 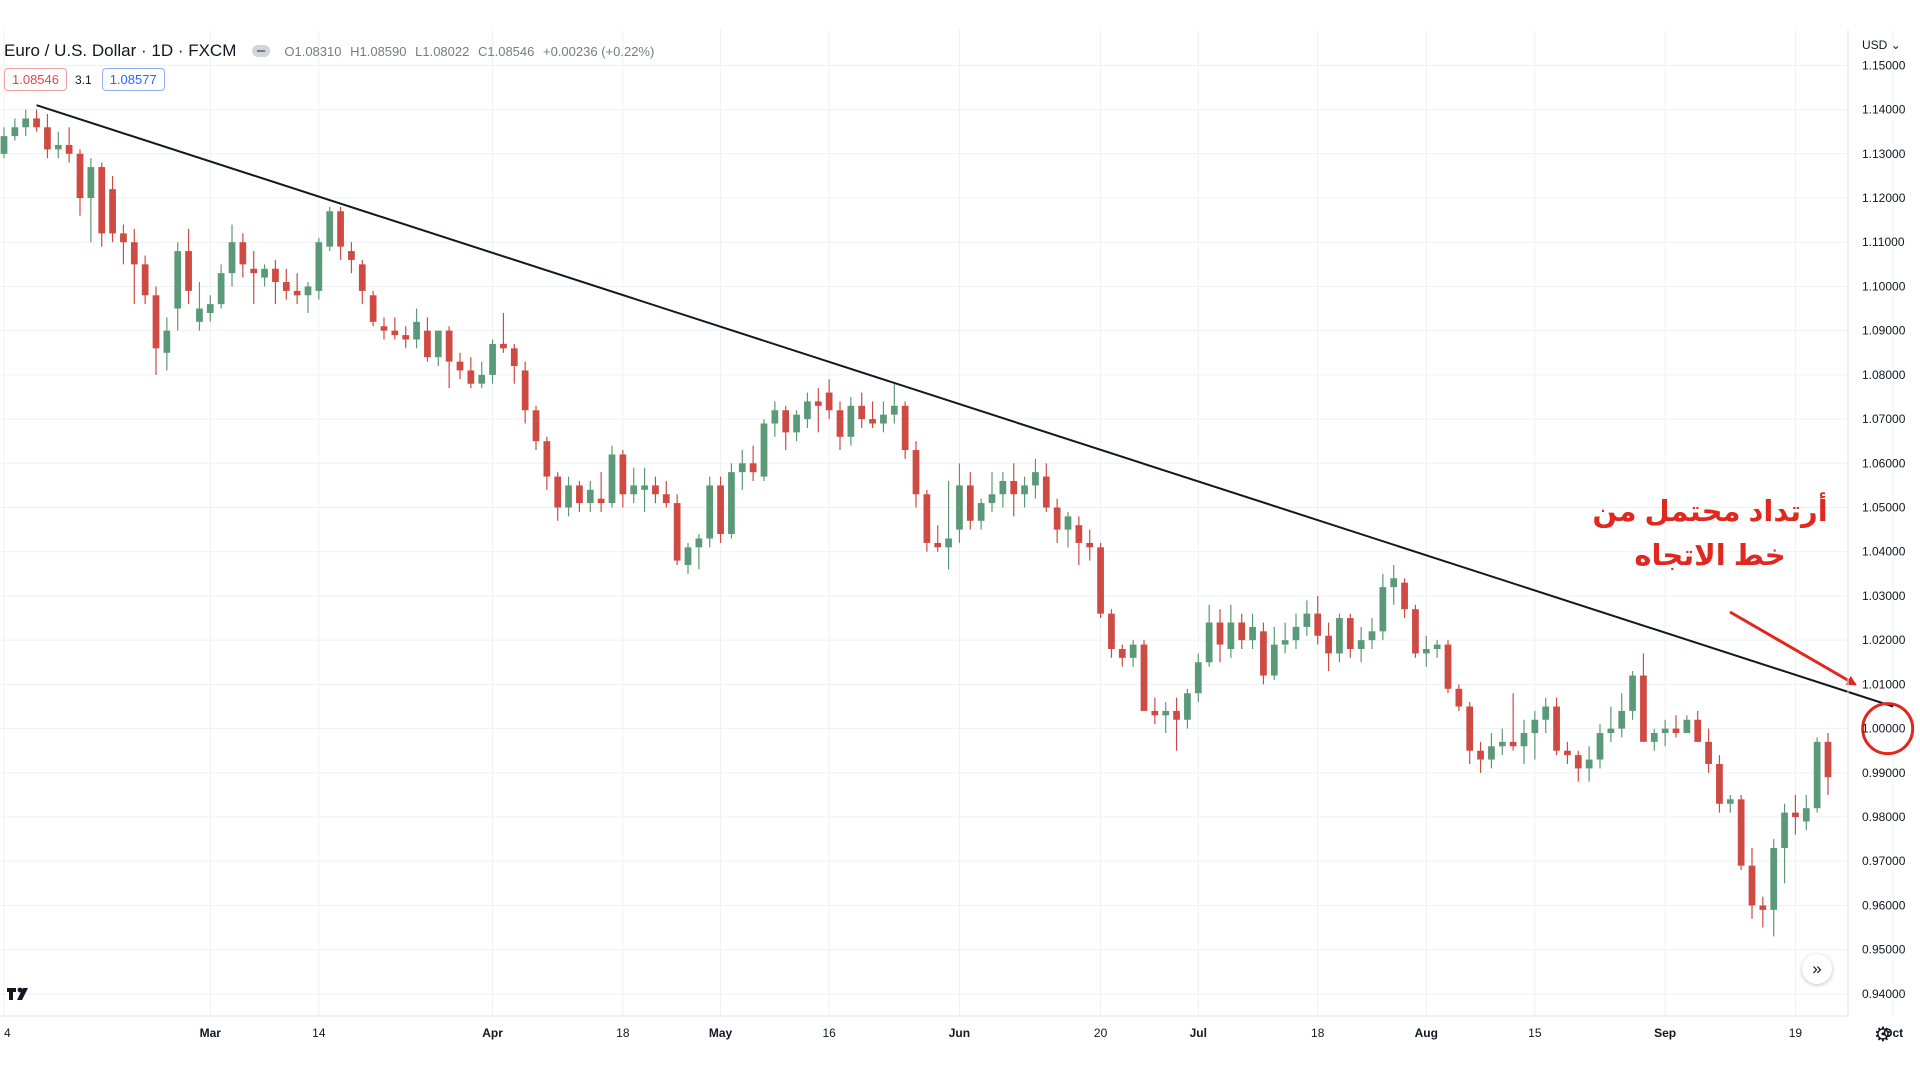 What do you see at coordinates (120, 50) in the screenshot?
I see `symbol-title: Euro / U.S. Dollar · 1D · FXCM` at bounding box center [120, 50].